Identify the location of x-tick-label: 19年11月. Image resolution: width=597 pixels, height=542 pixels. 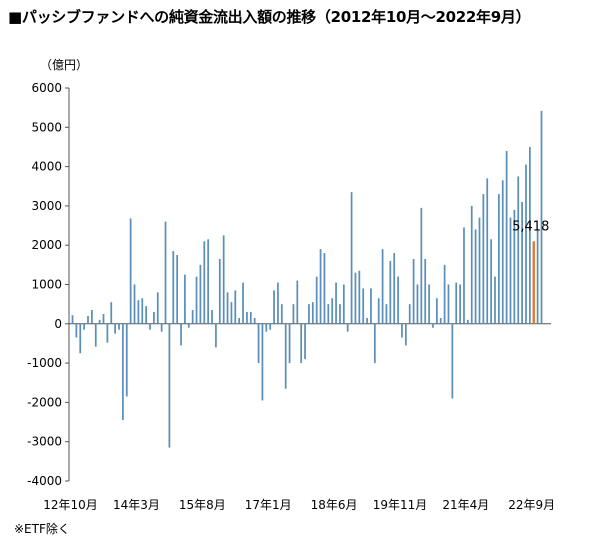
(400, 505).